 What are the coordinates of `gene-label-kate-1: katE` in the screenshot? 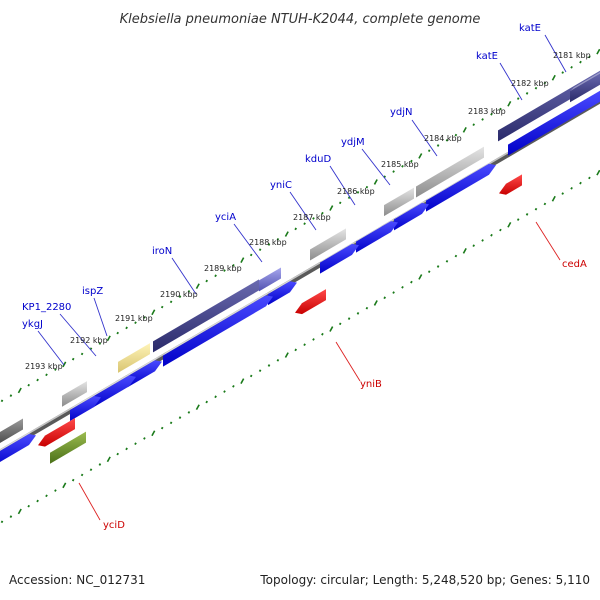 It's located at (530, 28).